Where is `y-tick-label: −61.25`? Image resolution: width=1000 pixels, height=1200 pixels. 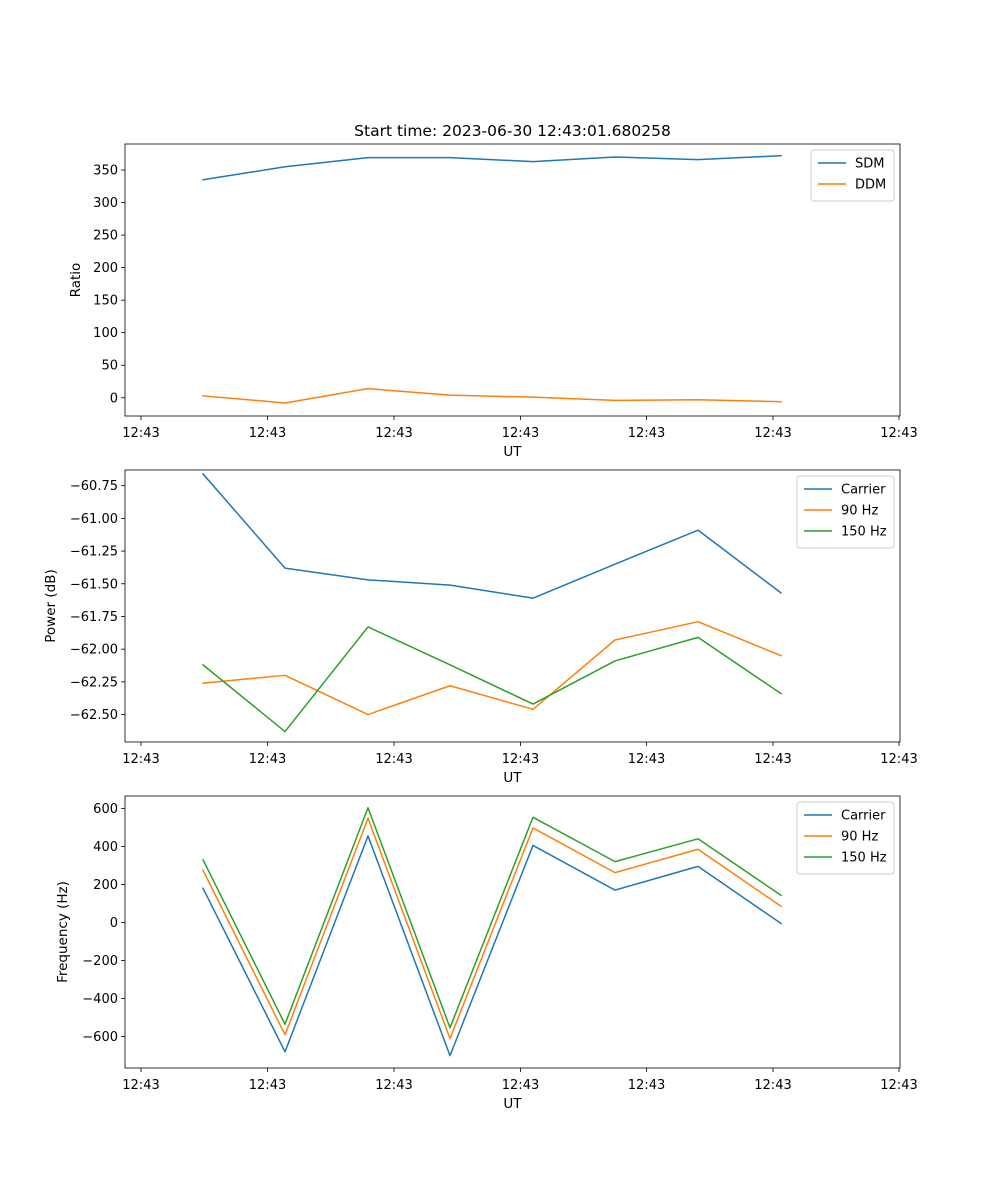 y-tick-label: −61.25 is located at coordinates (94, 552).